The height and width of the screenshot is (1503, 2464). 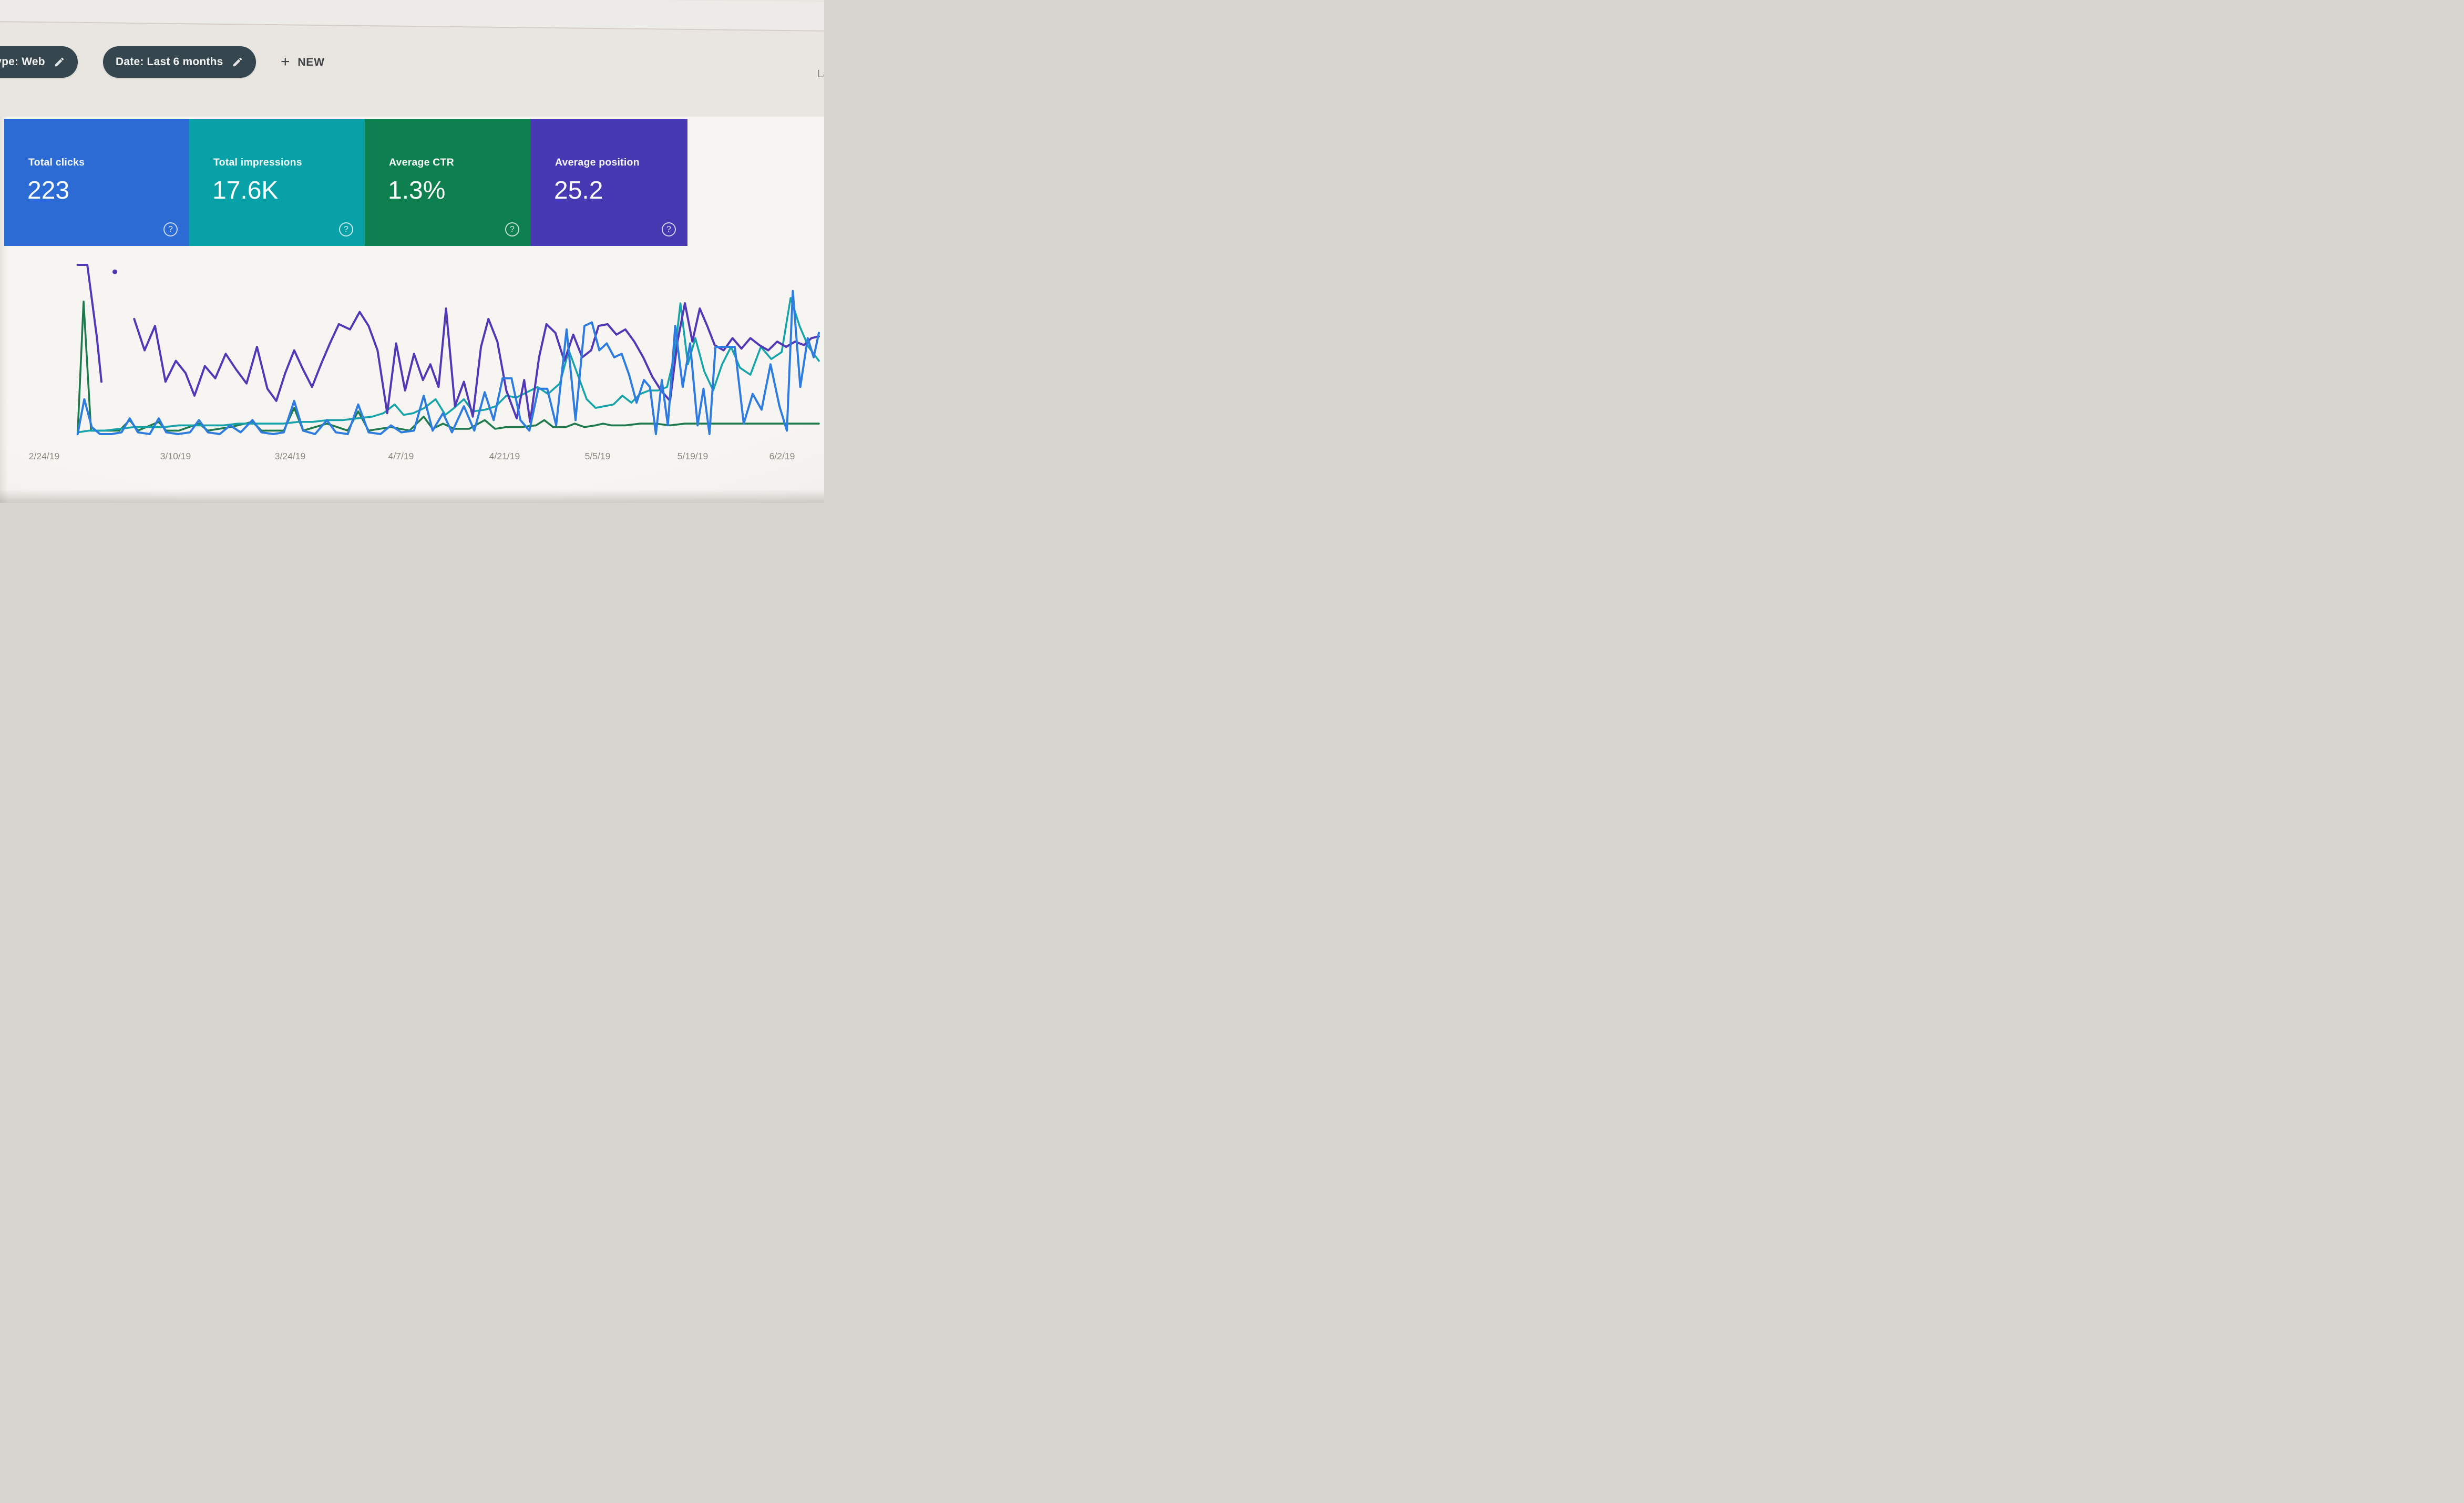 I want to click on top-right-partial-text: La, so click(x=821, y=74).